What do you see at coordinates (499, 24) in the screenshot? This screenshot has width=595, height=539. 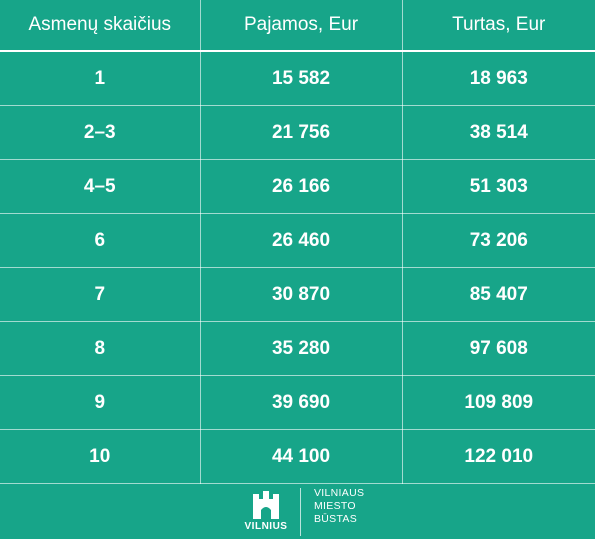 I see `header-assets: Turtas, Eur` at bounding box center [499, 24].